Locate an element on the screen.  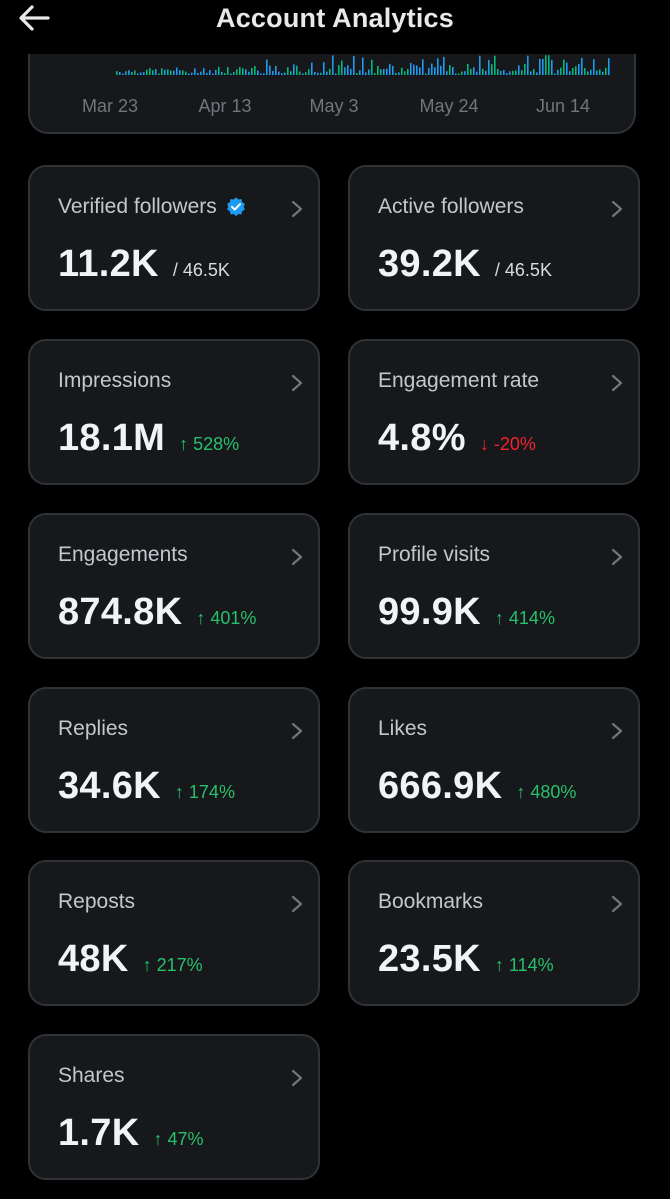
metric-card-likes: Likes 666.9K ↑ 480% is located at coordinates (494, 760).